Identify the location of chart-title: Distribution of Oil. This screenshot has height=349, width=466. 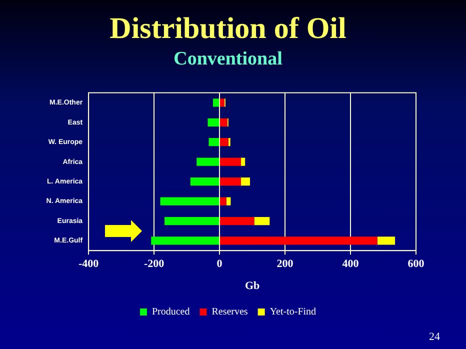
(228, 28).